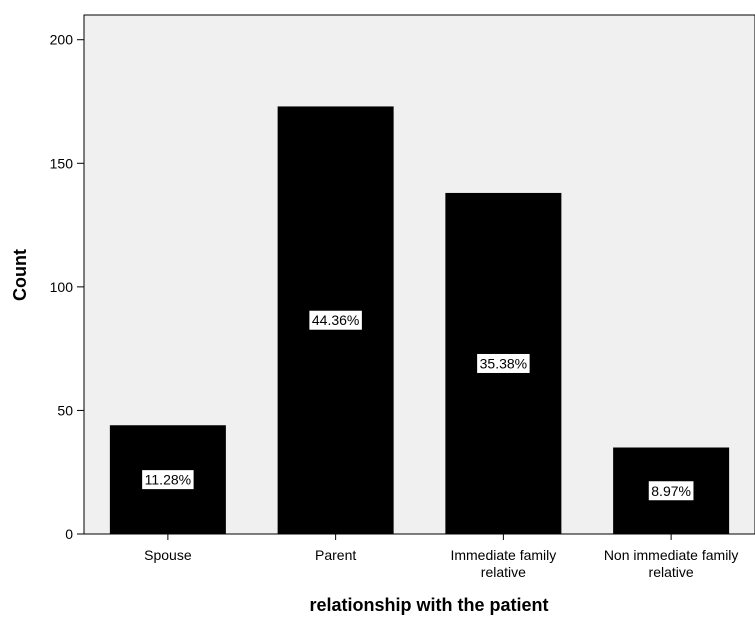 The image size is (755, 617). I want to click on y-tick-label: 100, so click(62, 287).